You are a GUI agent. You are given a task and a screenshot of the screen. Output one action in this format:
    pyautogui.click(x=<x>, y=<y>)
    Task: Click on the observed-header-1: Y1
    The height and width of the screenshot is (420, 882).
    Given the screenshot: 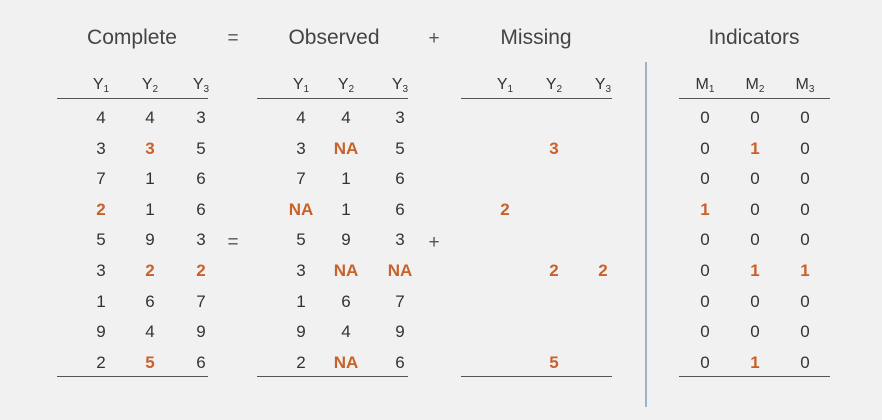 What is the action you would take?
    pyautogui.click(x=301, y=85)
    